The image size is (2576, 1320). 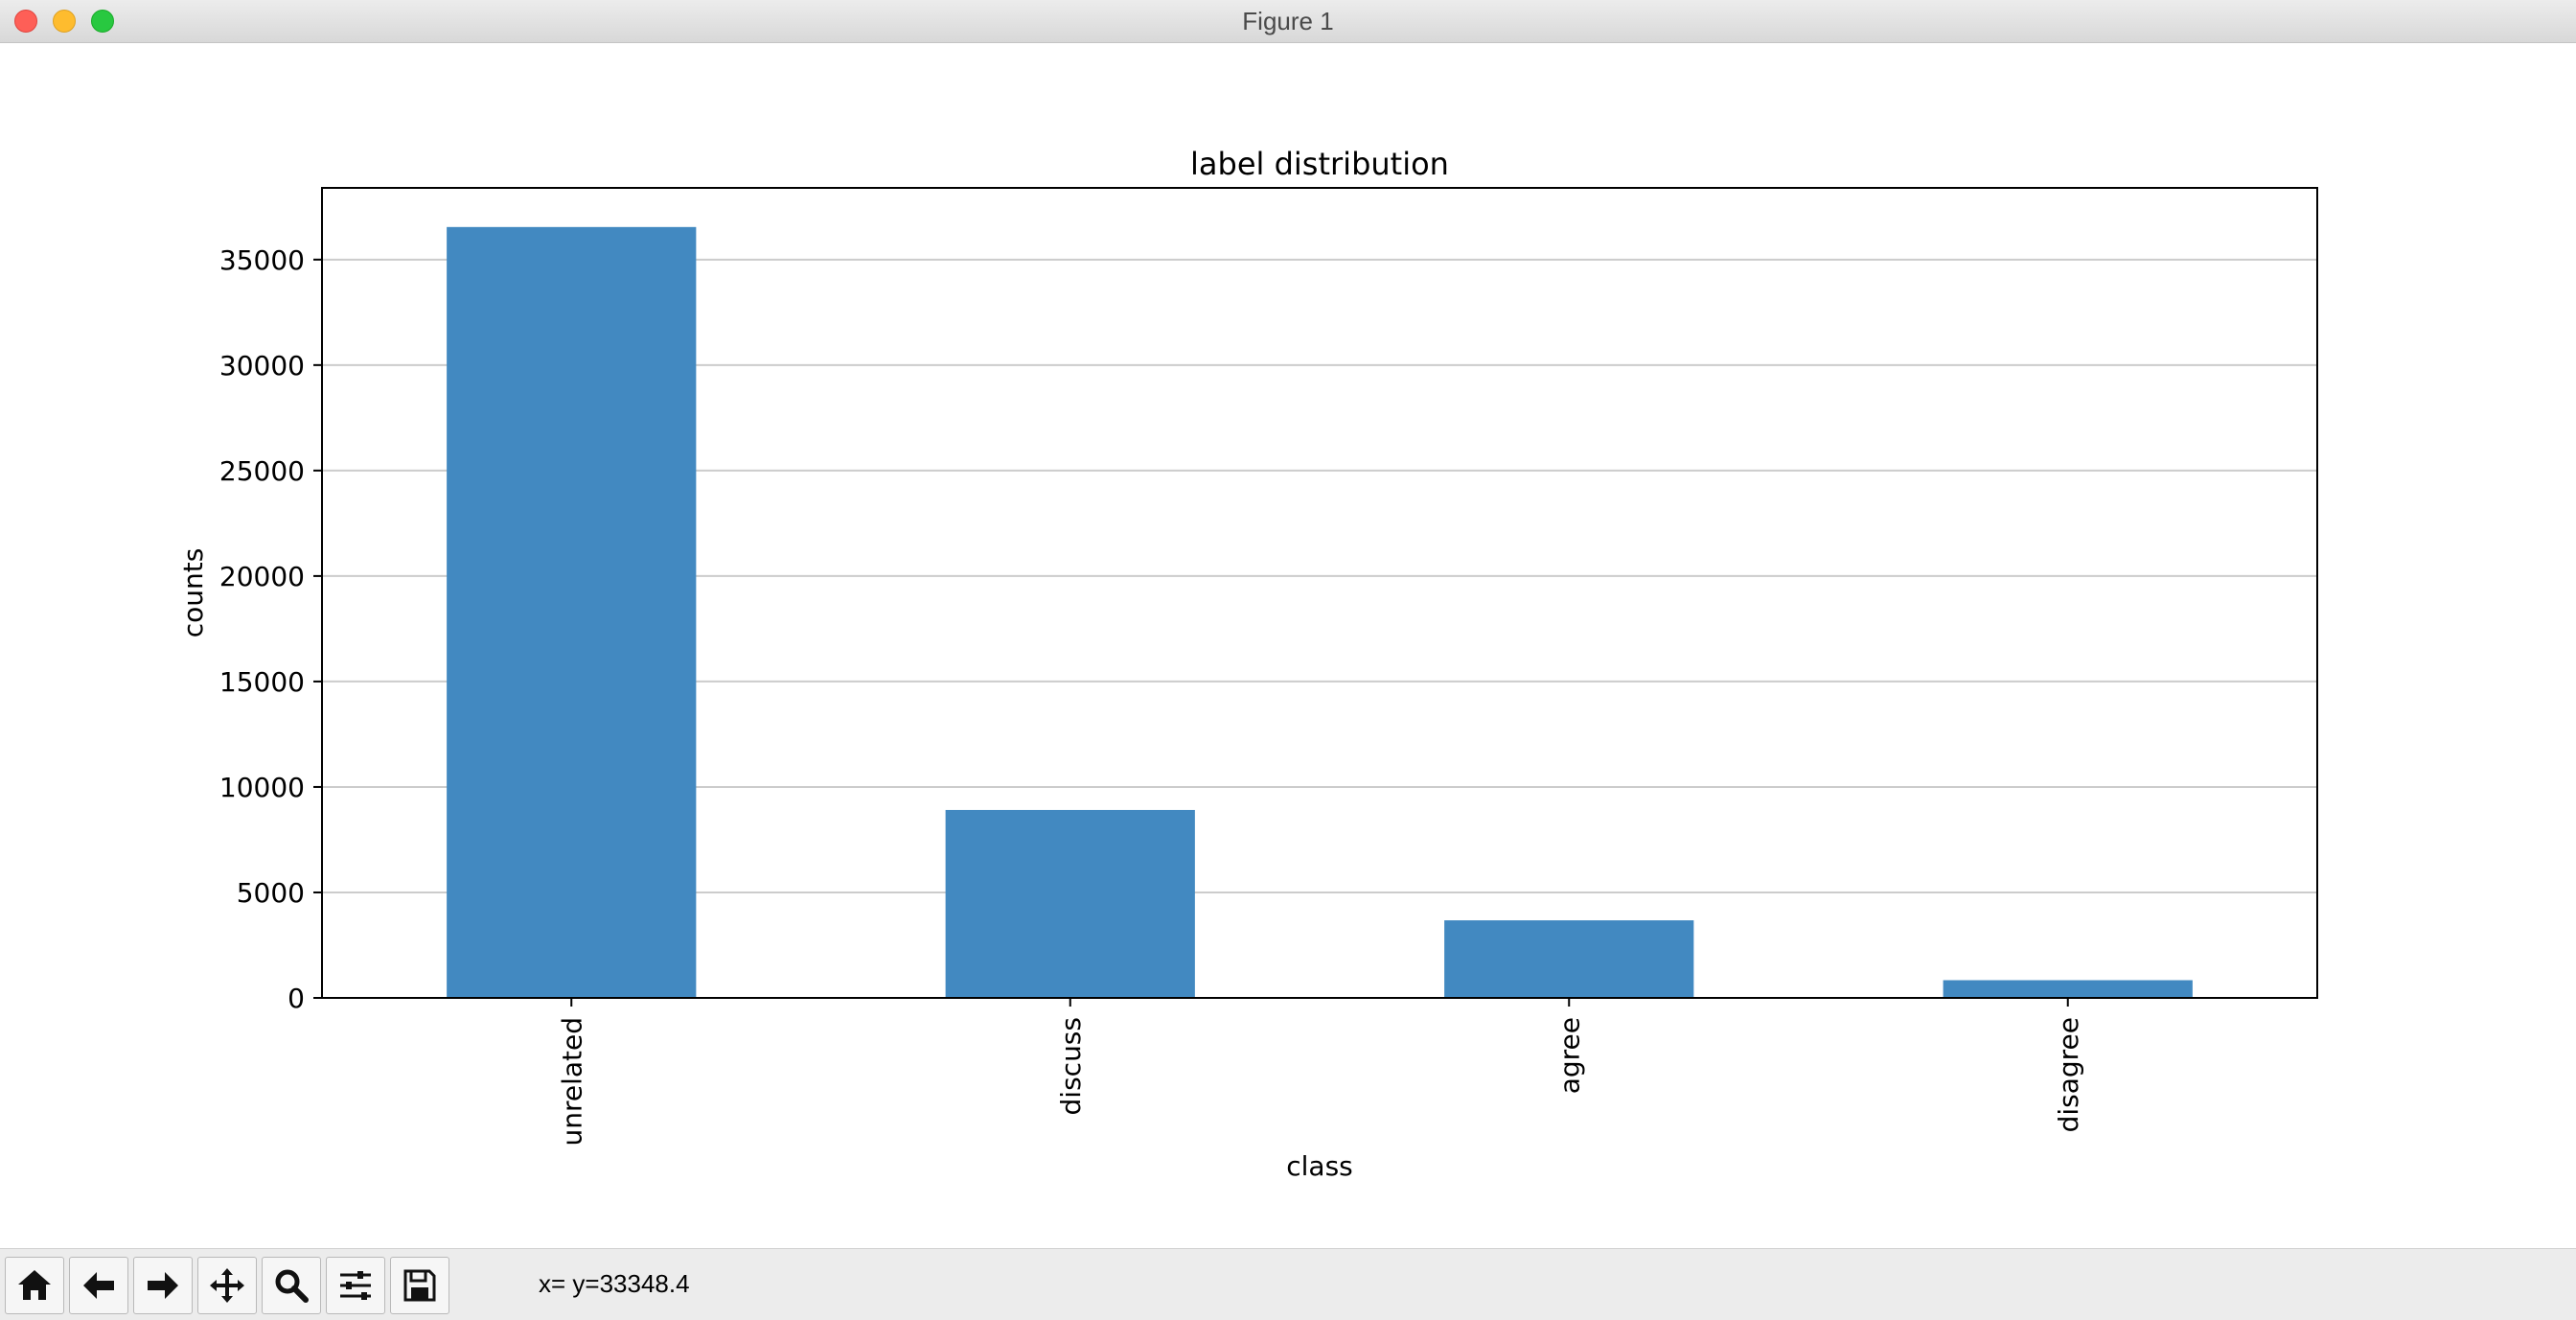 I want to click on chart-title: label distribution, so click(x=1319, y=164).